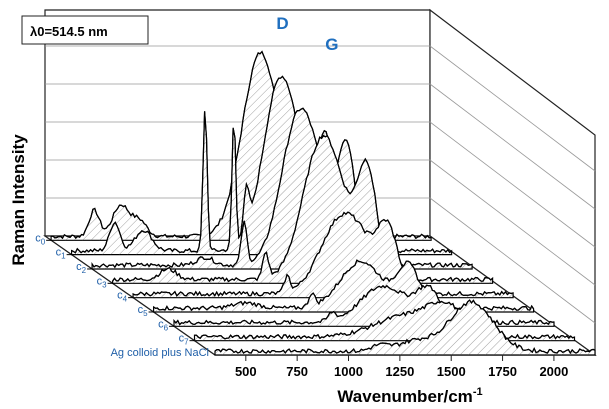 The height and width of the screenshot is (409, 609). I want to click on row-label: c2, so click(81, 268).